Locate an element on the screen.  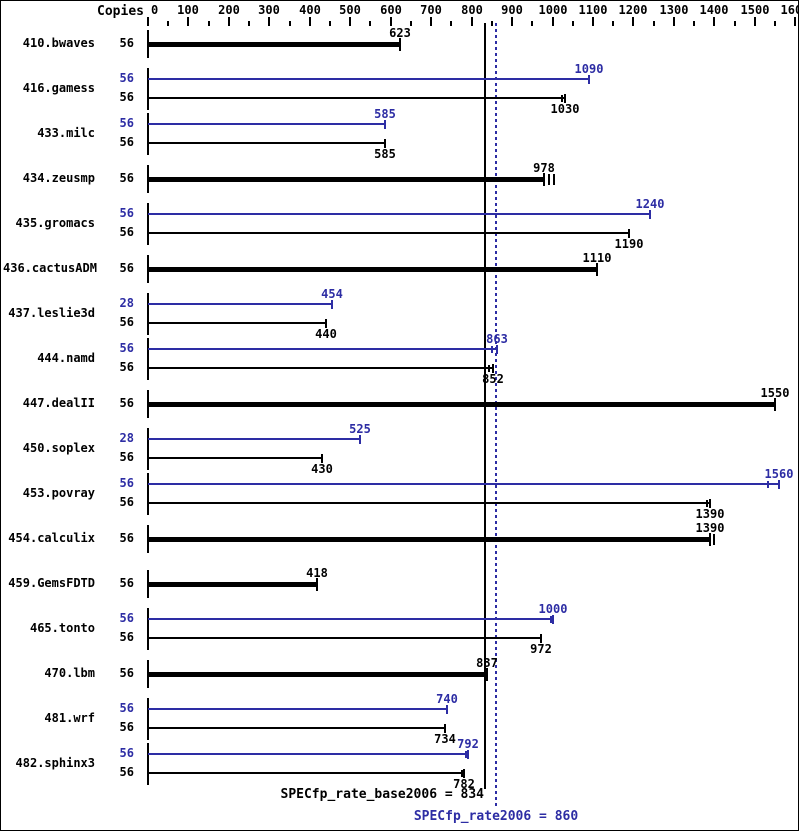
bar-value-label: 454 is located at coordinates (332, 294).